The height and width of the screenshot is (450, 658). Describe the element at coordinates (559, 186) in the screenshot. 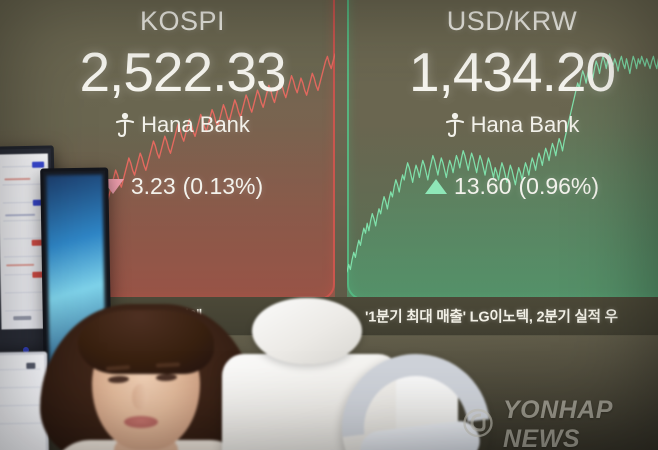

I see `panel-usdkrw-change-percent: (0.96%)` at that location.